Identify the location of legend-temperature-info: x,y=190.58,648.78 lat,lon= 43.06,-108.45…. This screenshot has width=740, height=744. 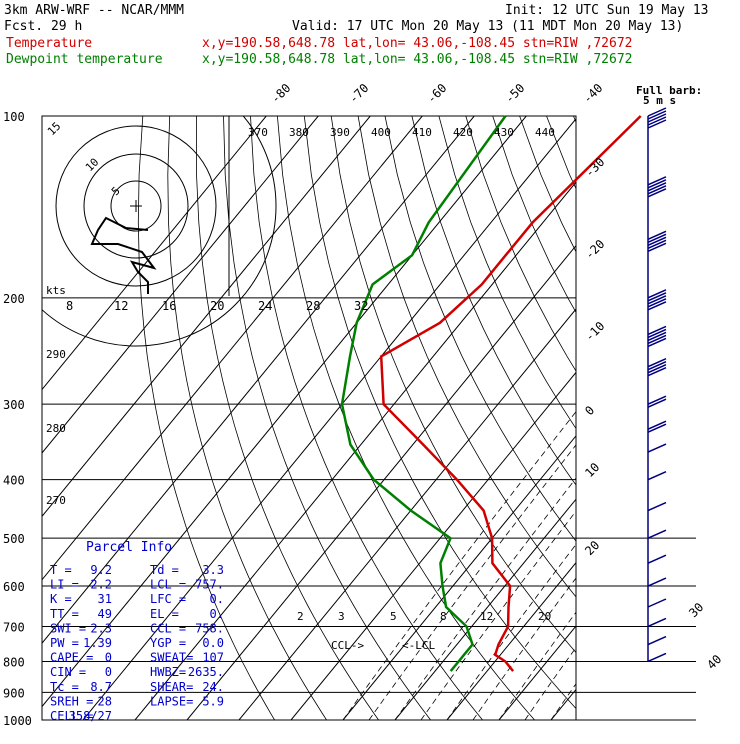
(417, 43).